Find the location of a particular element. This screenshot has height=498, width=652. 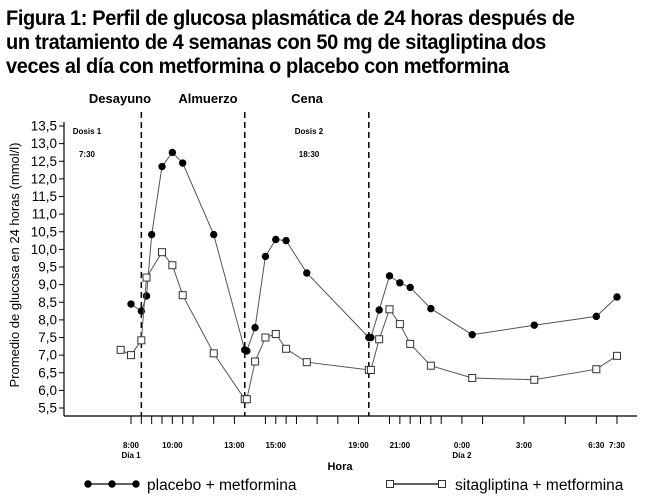

meal-label: Cena is located at coordinates (307, 98).